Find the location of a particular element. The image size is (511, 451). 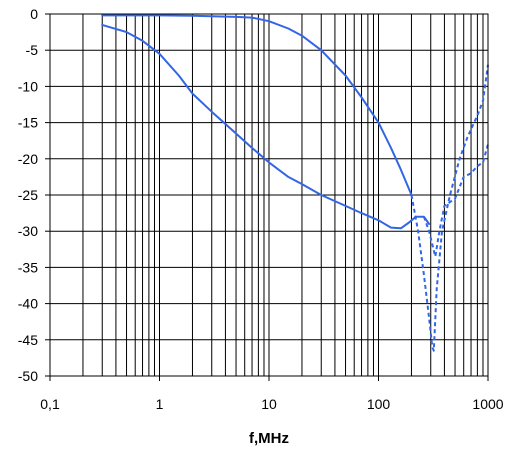

y-tick-label: -15 is located at coordinates (28, 123).